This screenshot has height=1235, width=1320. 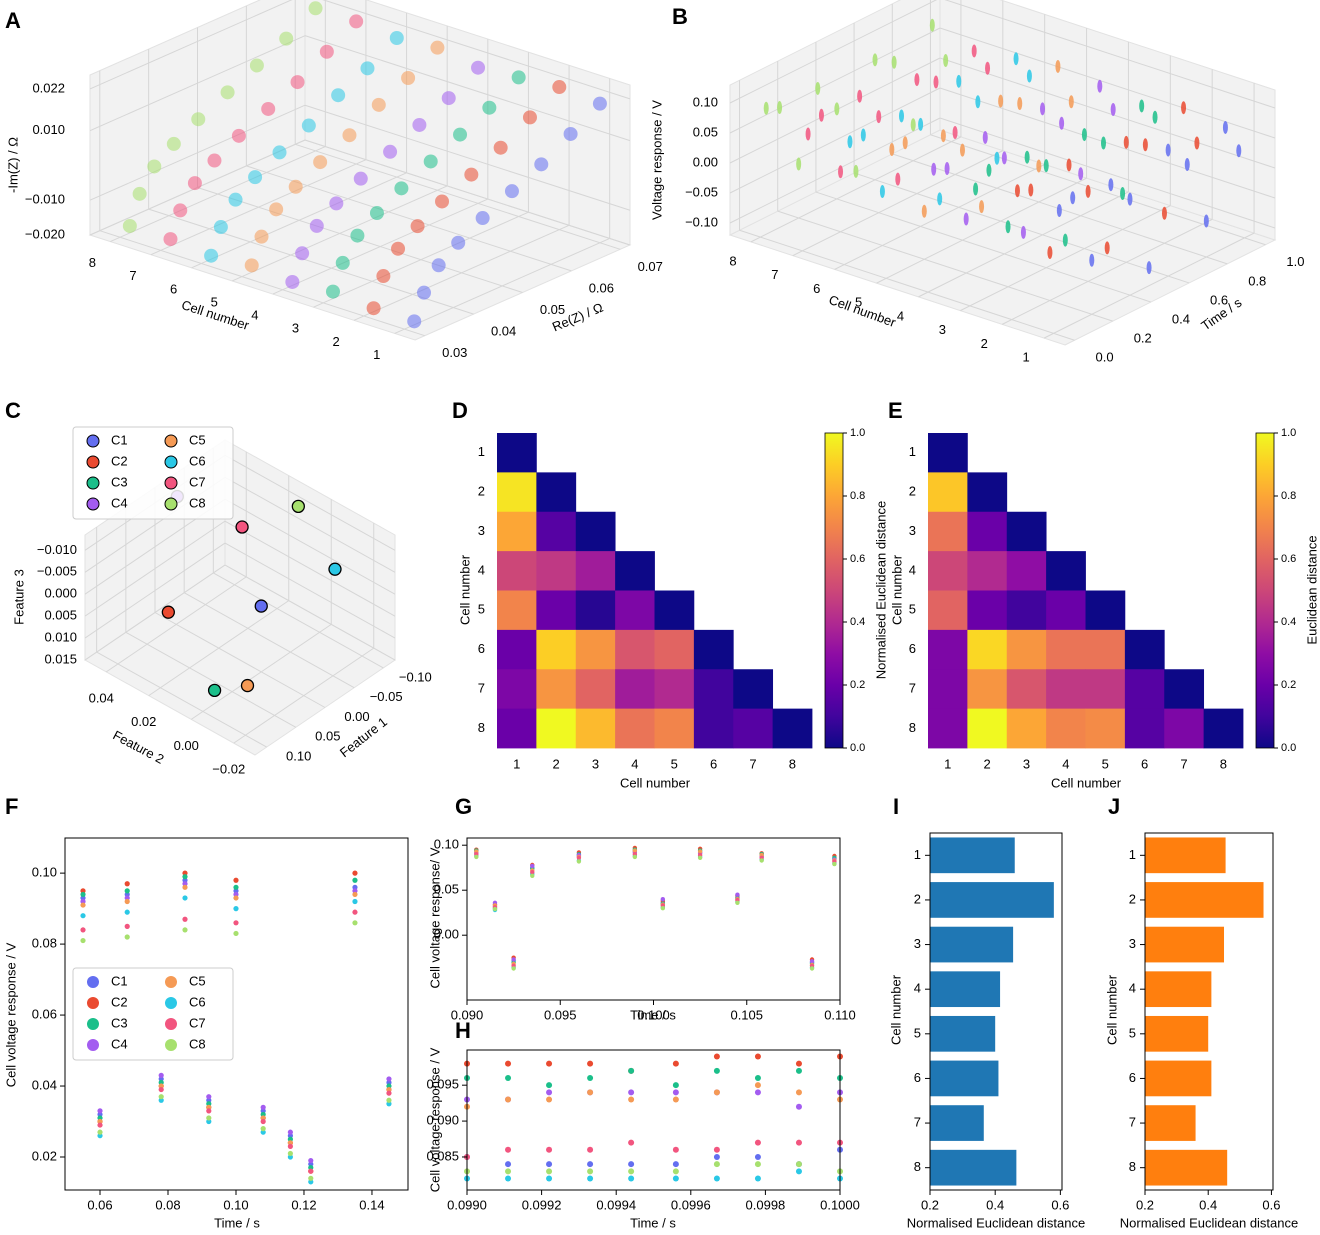 I want to click on legend-label: C2, so click(x=119, y=460).